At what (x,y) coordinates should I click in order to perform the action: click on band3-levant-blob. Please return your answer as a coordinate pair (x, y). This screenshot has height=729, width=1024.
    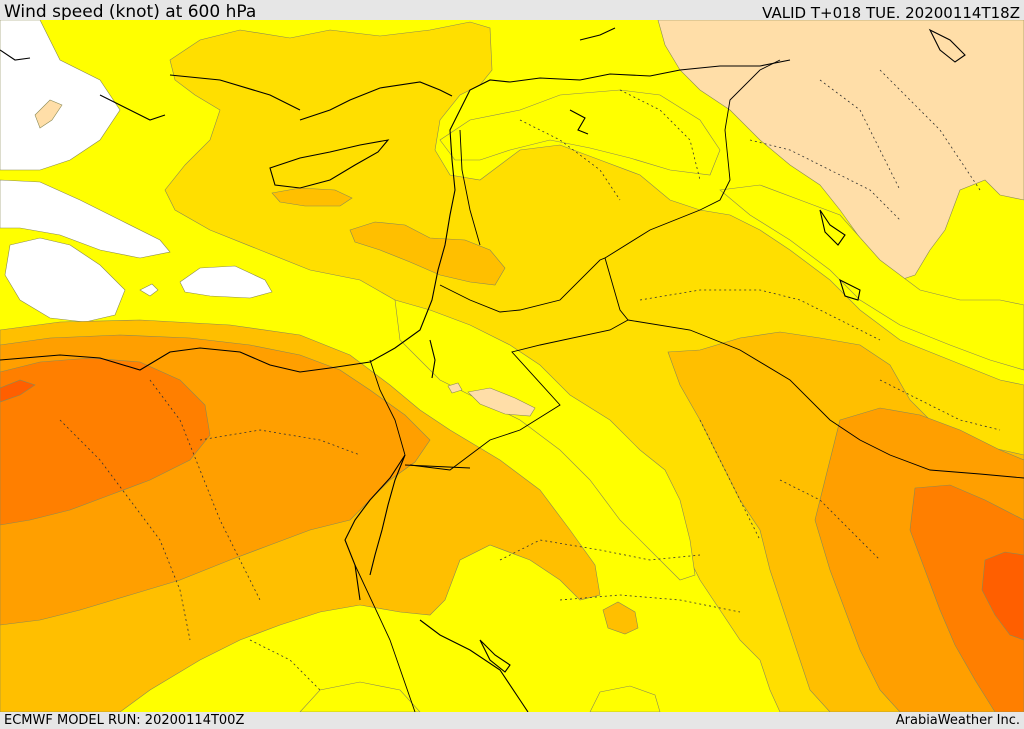
    Looking at the image, I should click on (427, 253).